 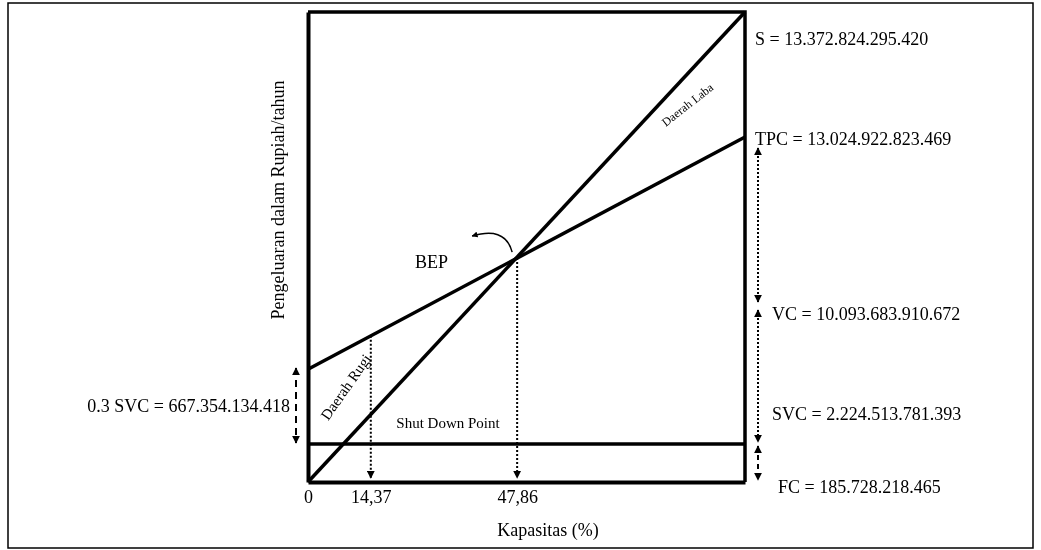 I want to click on text: FC = 185.728.218.465, so click(x=859, y=487).